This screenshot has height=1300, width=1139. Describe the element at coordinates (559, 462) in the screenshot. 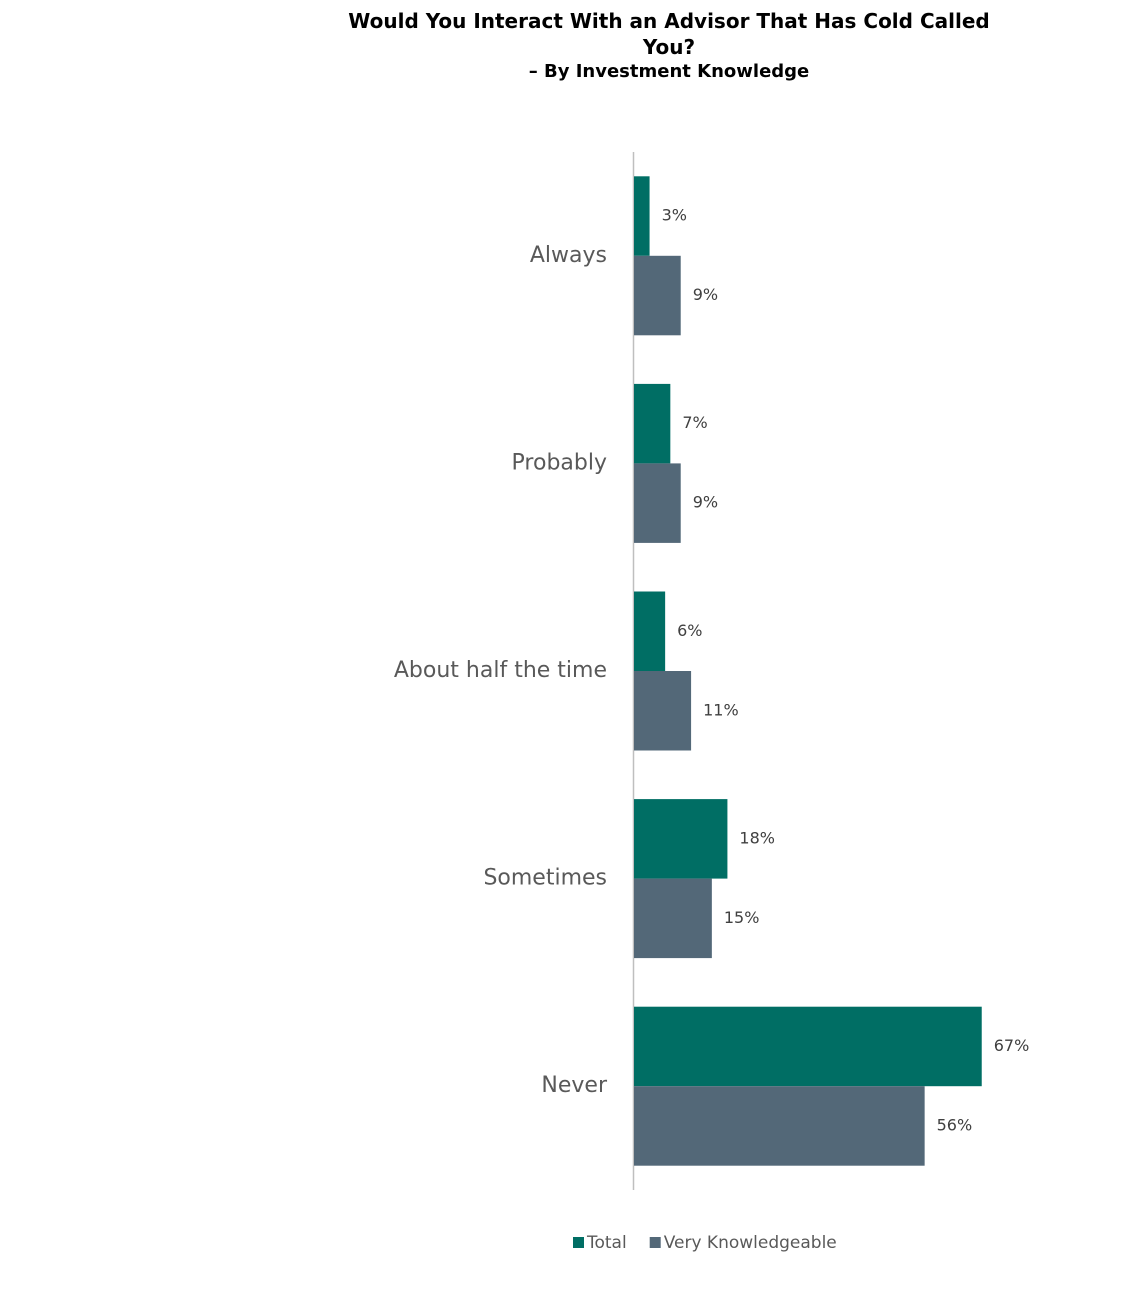

I see `y-tick-label: Probably` at that location.